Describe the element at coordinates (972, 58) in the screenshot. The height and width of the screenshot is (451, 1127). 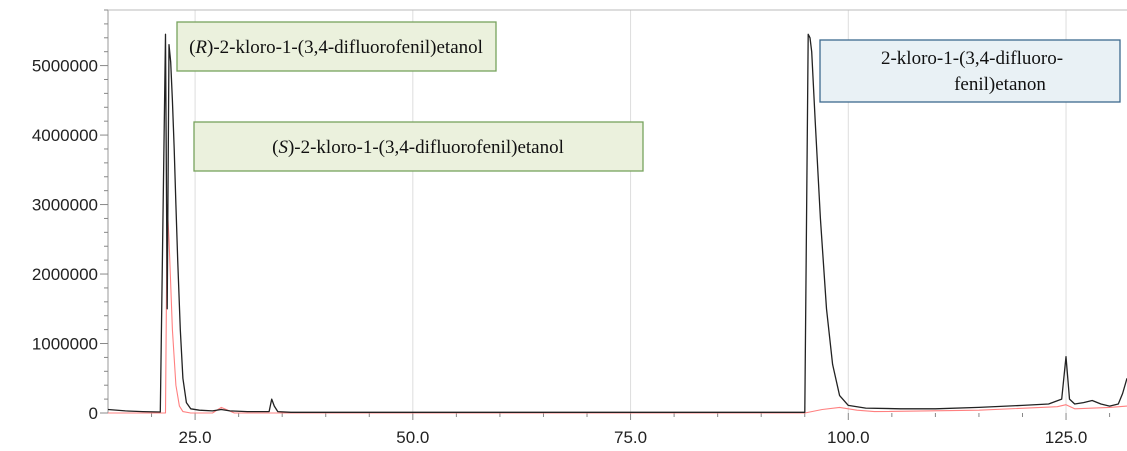
I see `annotation-ketone-line1: 2-kloro-1-(3,4-difluoro-` at that location.